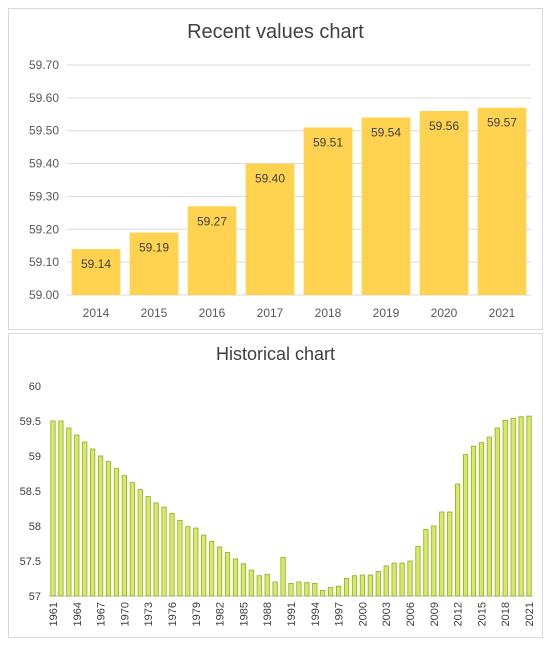 This screenshot has width=550, height=645. What do you see at coordinates (275, 354) in the screenshot?
I see `chart-title: Historical chart` at bounding box center [275, 354].